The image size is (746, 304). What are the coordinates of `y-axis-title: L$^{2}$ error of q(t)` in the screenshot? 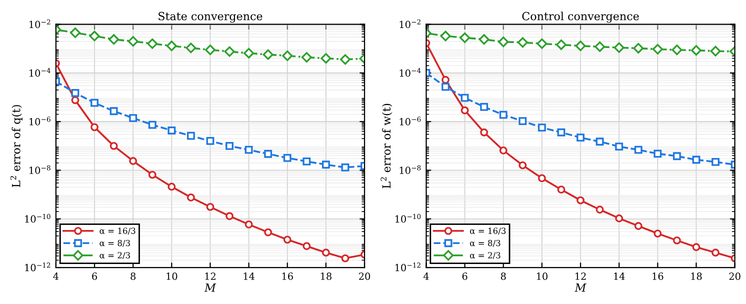 It's located at (16, 146).